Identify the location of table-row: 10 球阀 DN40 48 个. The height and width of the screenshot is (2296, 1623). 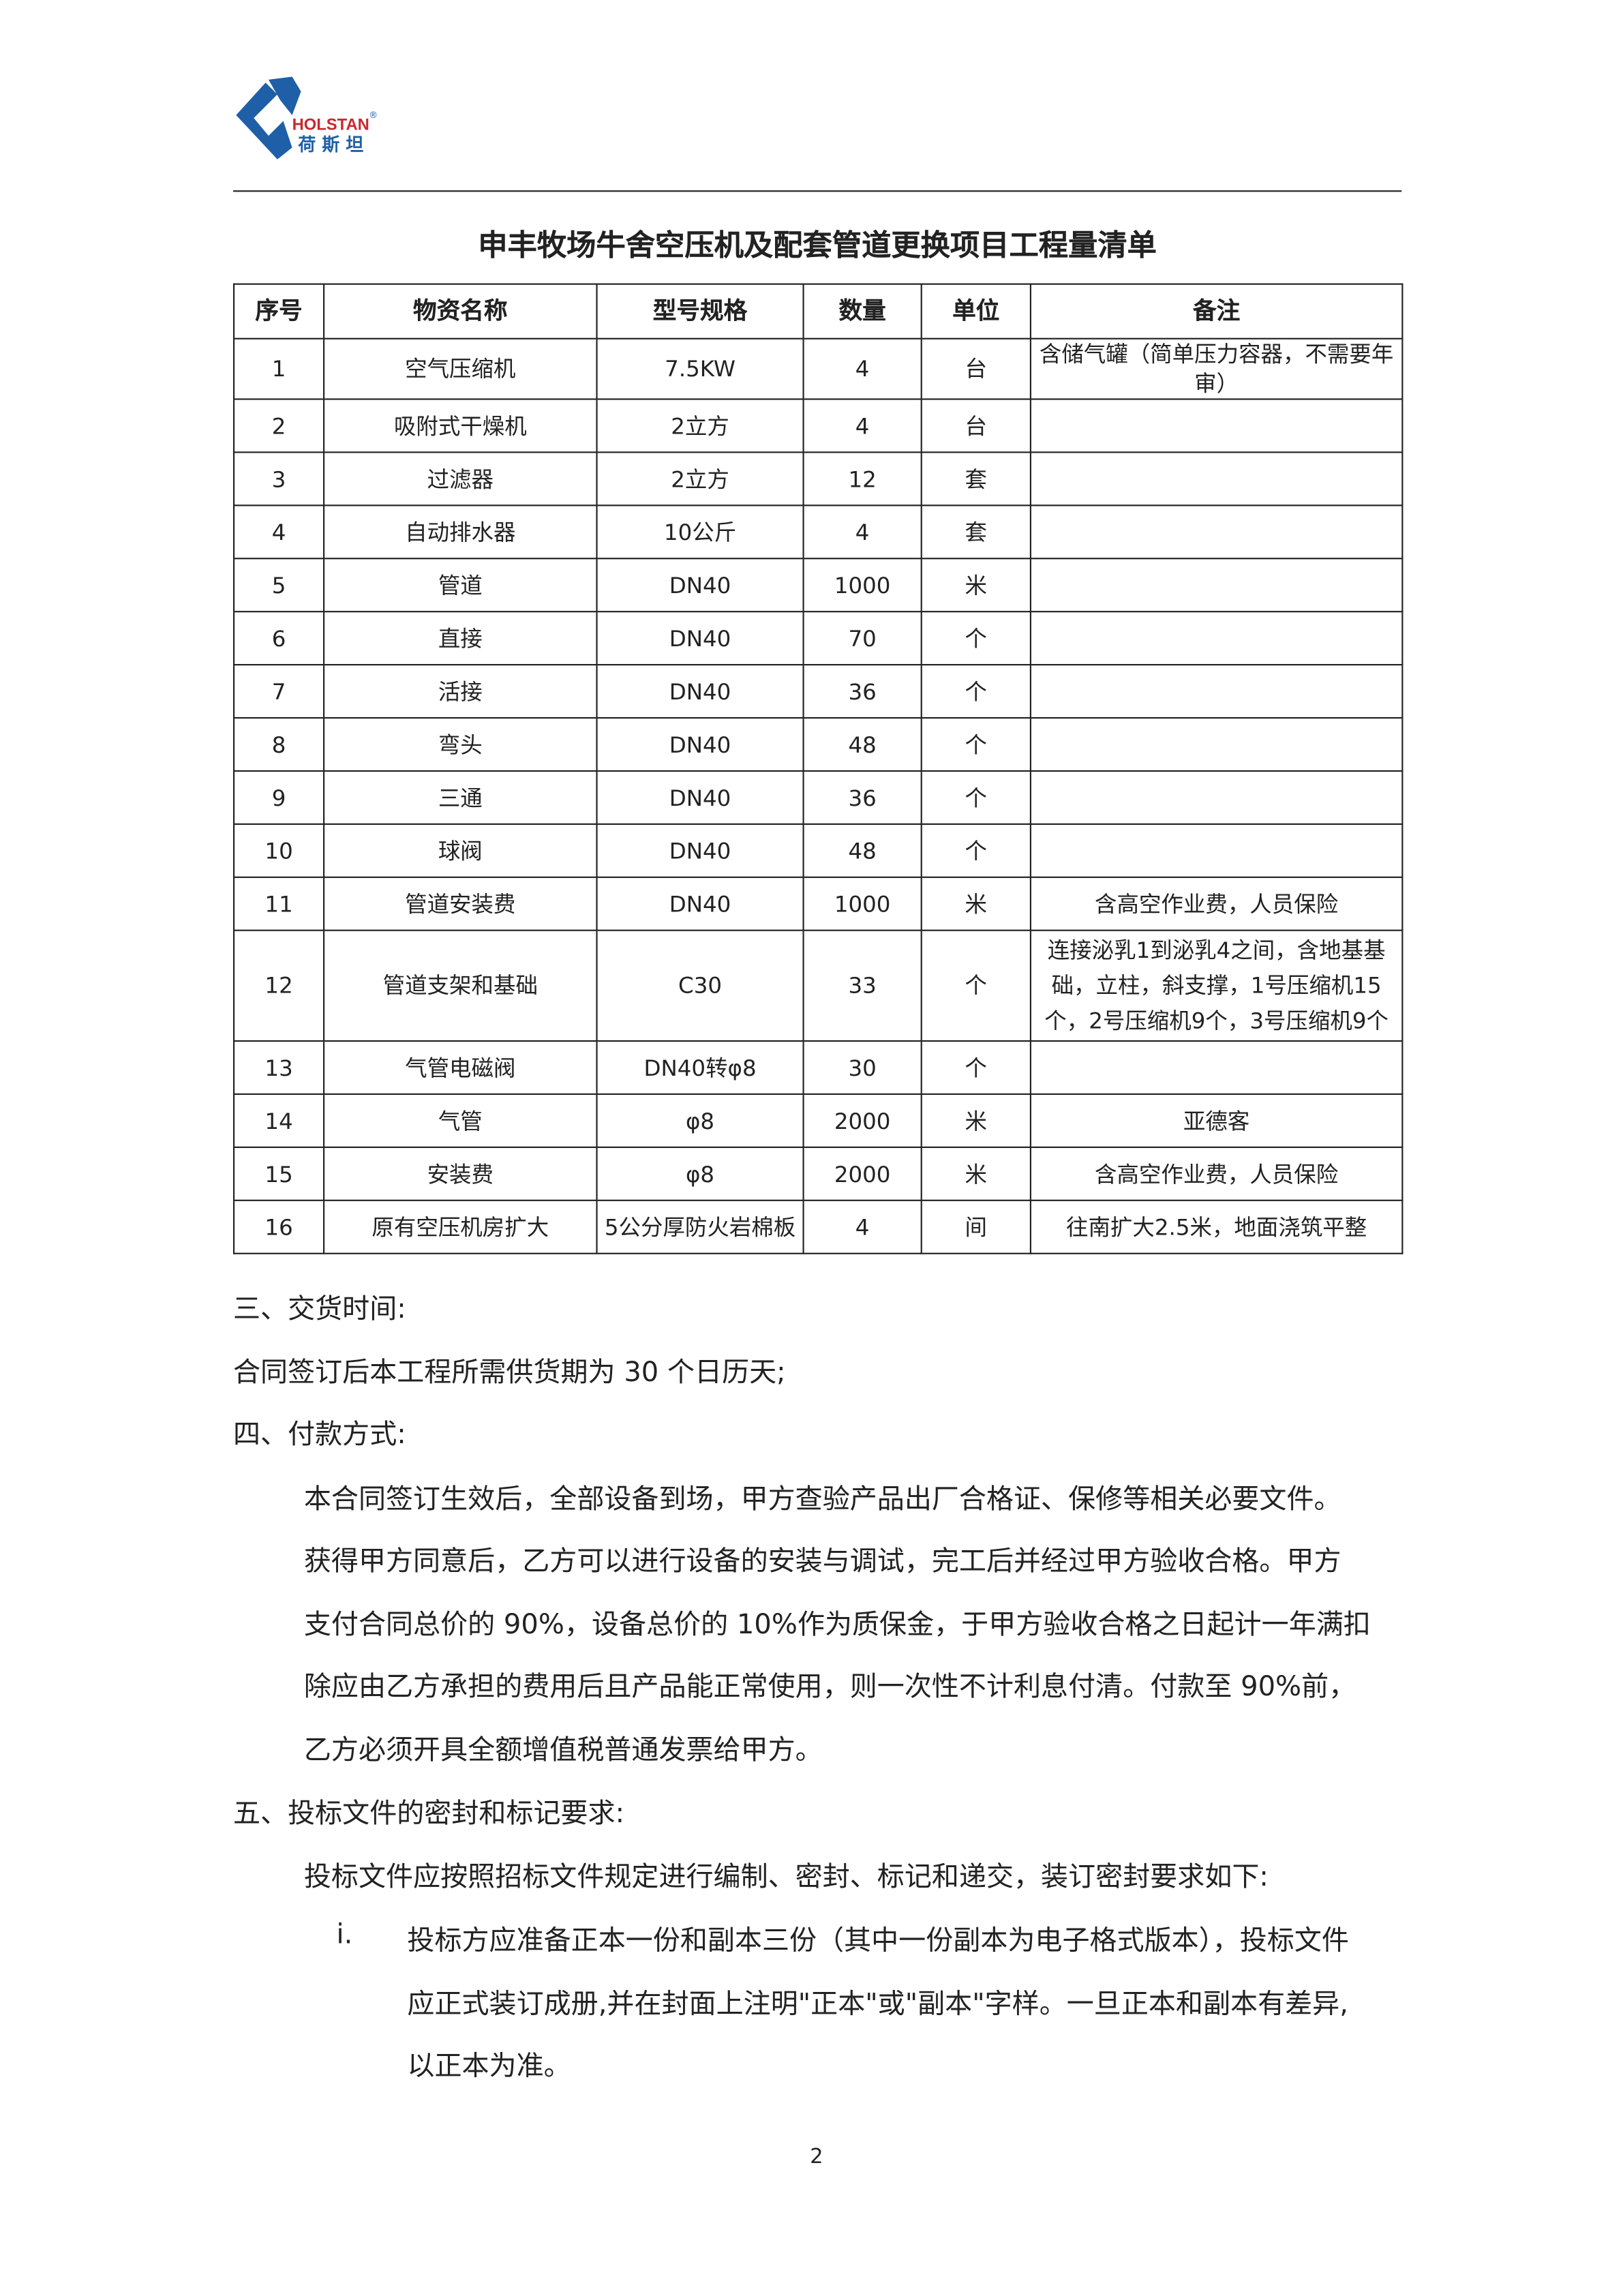
(818, 850).